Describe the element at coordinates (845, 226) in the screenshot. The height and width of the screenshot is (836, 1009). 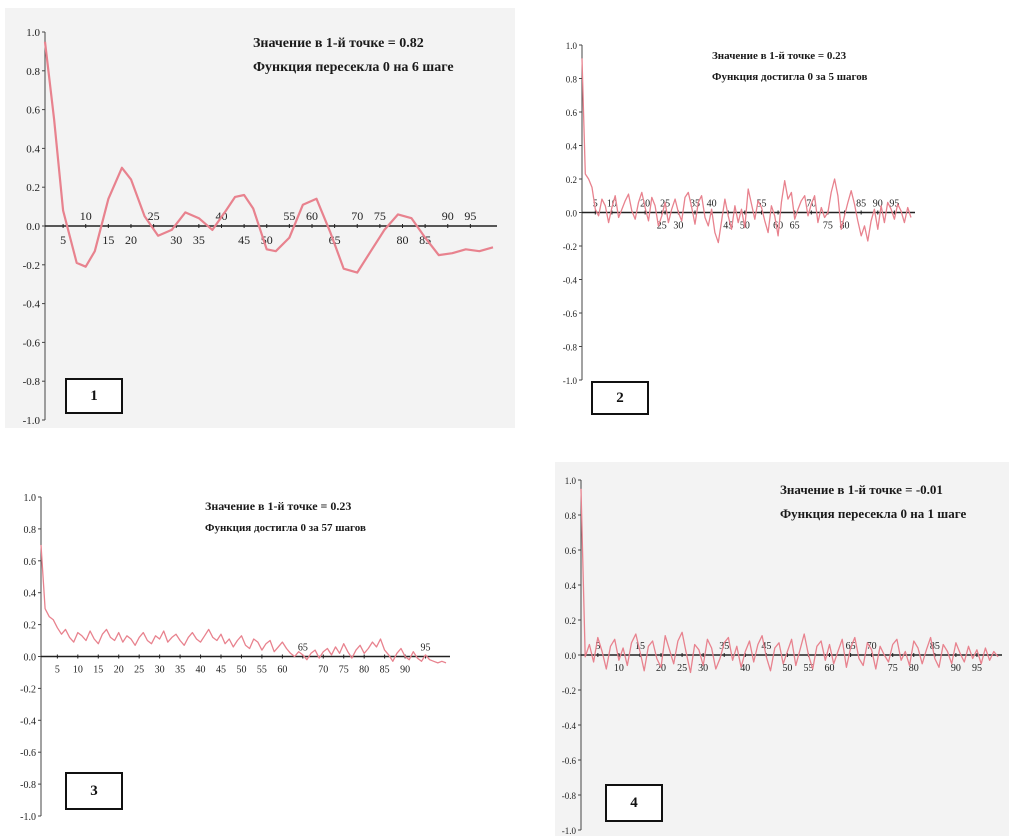
I see `chart-2-x-tick-label: 80` at that location.